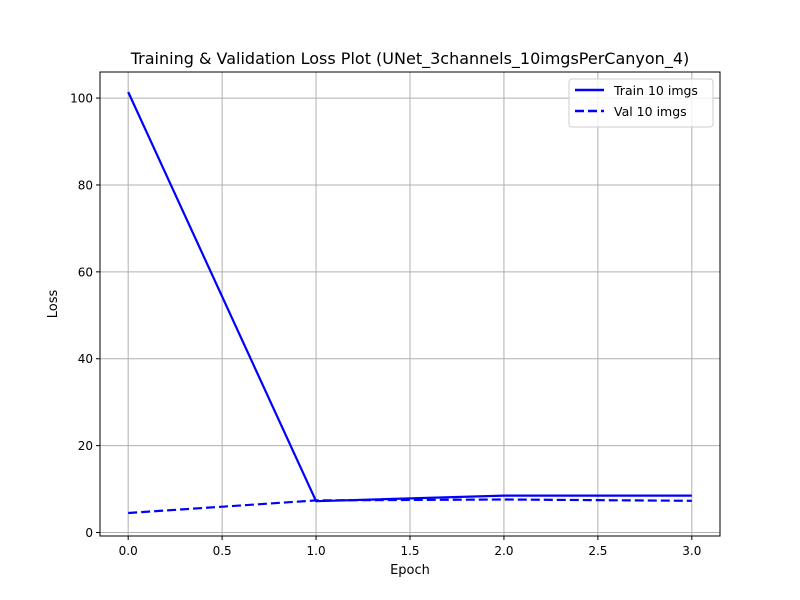 This screenshot has height=600, width=800. What do you see at coordinates (85, 316) in the screenshot?
I see `y-axis-ticks: 0 20 40 60 80 100` at bounding box center [85, 316].